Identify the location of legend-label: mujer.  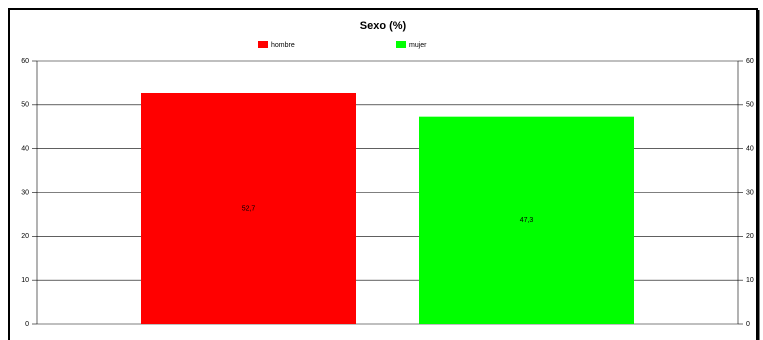
(418, 45).